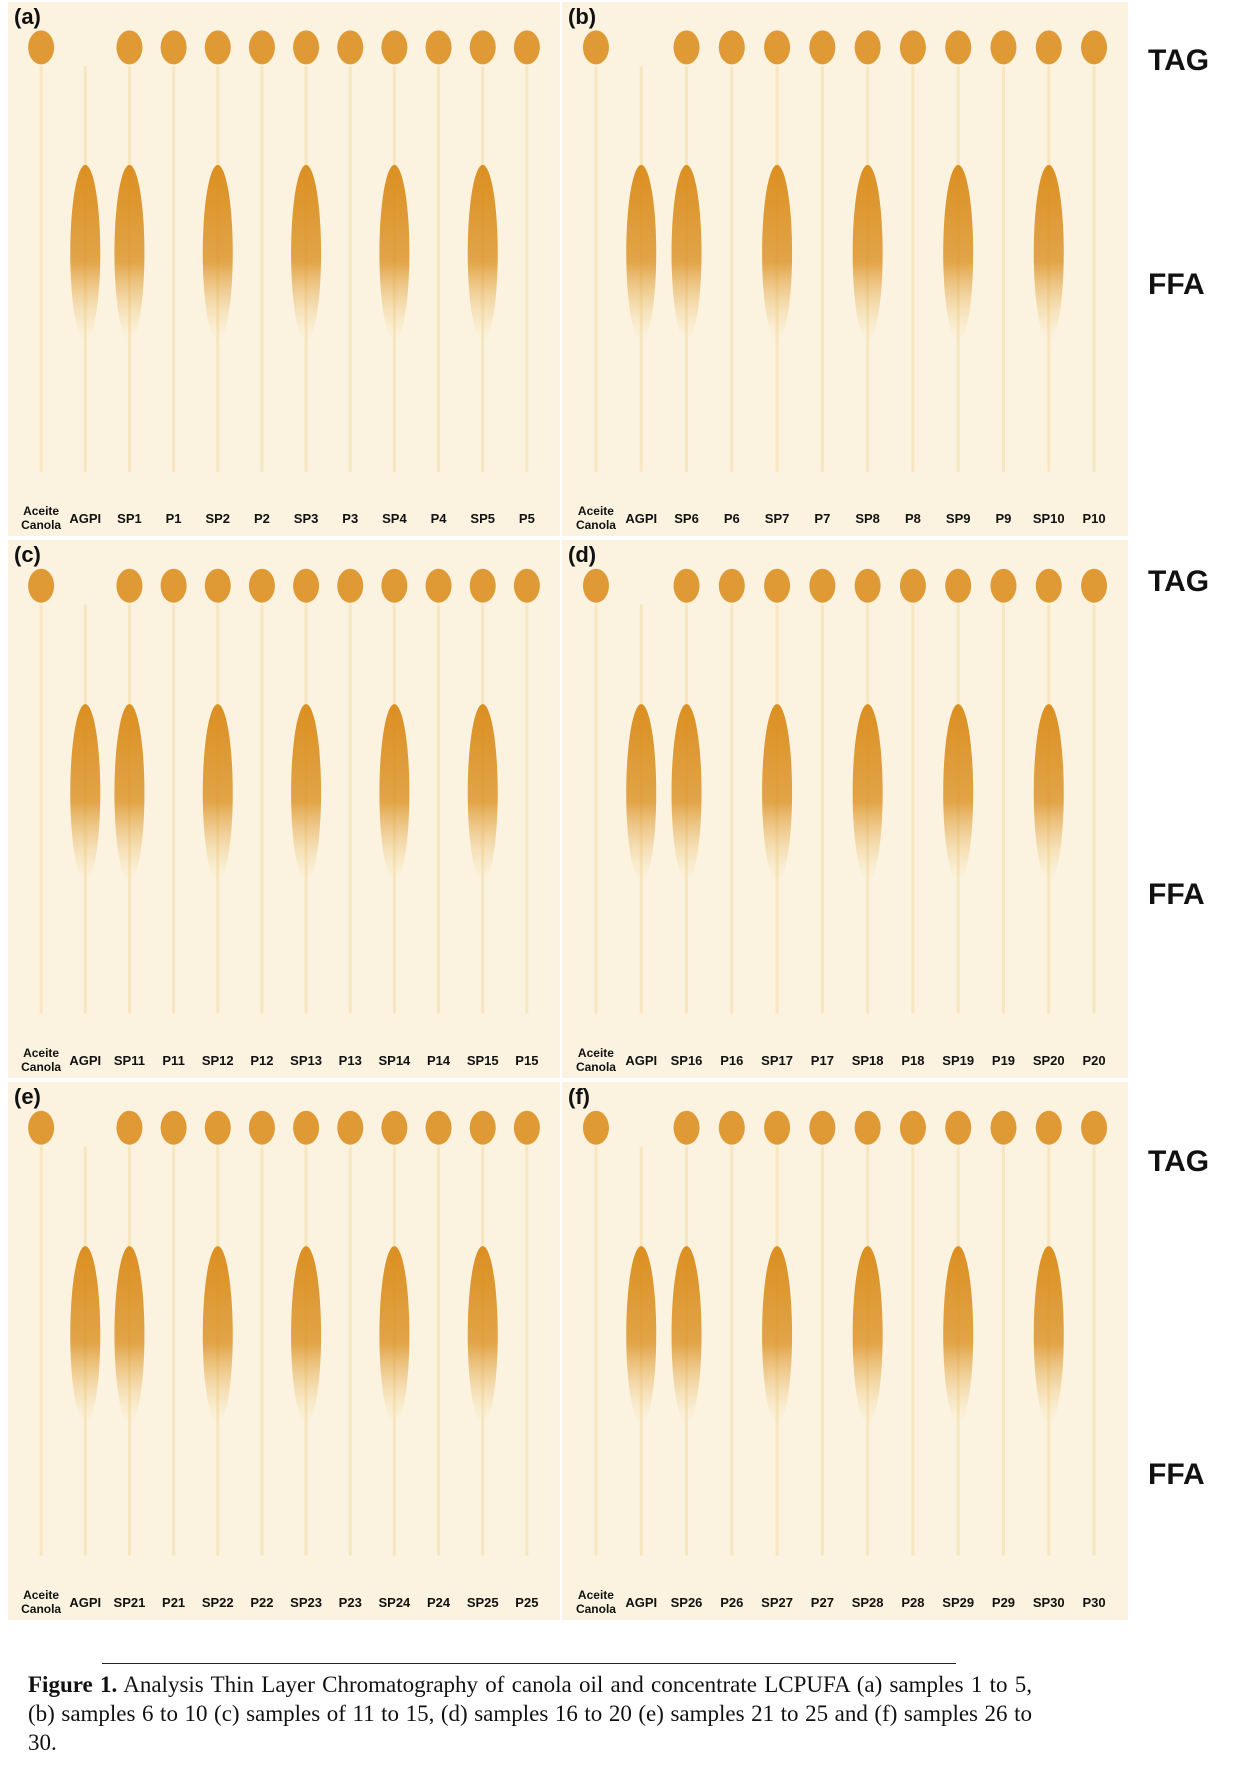 The height and width of the screenshot is (1772, 1240). Describe the element at coordinates (261, 518) in the screenshot. I see `lane-label: P2` at that location.